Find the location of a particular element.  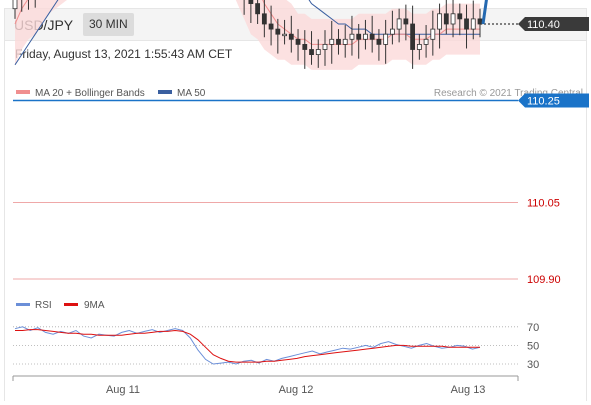

rsi-line is located at coordinates (247, 345).